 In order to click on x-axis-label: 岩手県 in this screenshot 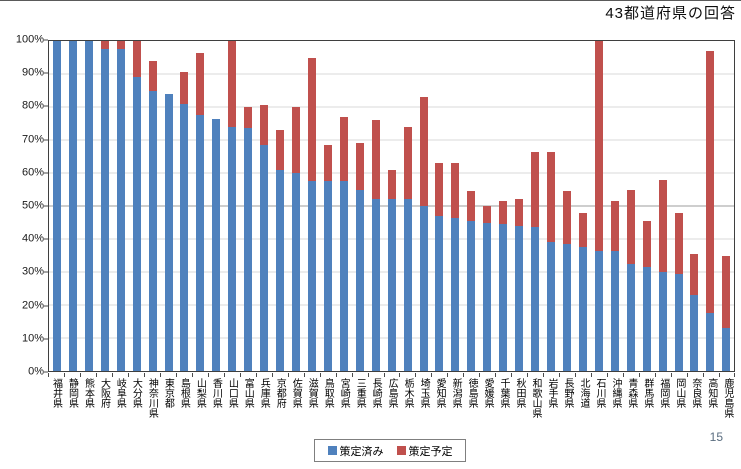, I will do `click(551, 393)`.